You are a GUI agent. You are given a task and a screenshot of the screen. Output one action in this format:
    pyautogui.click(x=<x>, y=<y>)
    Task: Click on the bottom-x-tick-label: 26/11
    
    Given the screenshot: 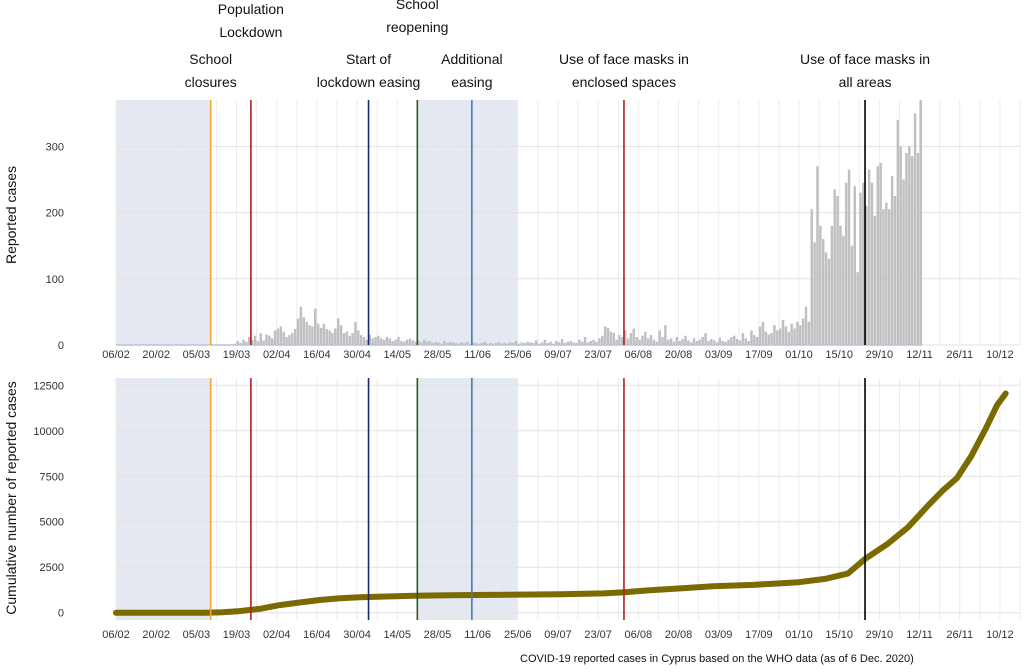 What is the action you would take?
    pyautogui.click(x=959, y=635)
    